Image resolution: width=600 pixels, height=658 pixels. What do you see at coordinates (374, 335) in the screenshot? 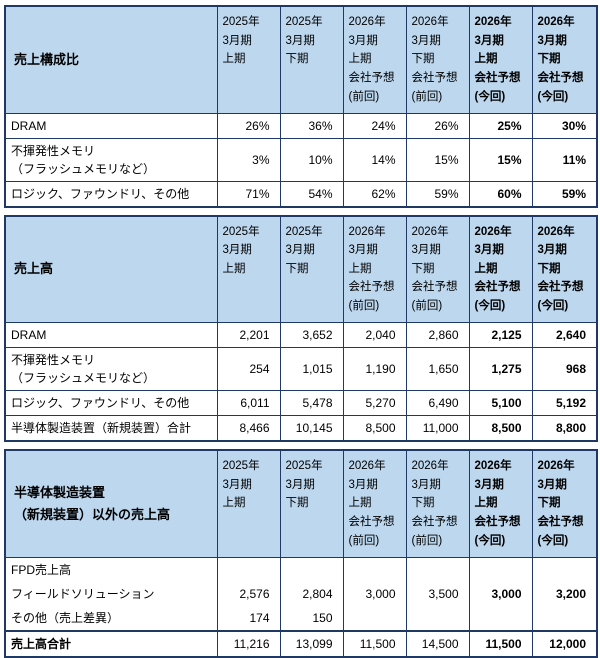
I see `cell-value: 2,040` at bounding box center [374, 335].